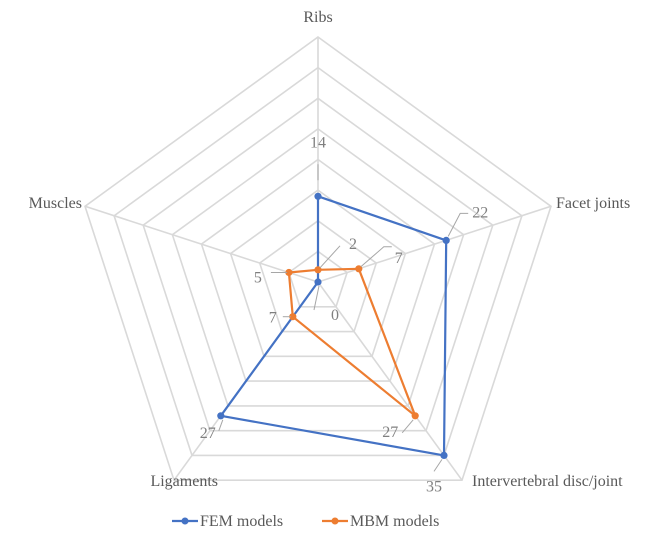 This screenshot has height=544, width=657. I want to click on legend-fem-marker, so click(185, 521).